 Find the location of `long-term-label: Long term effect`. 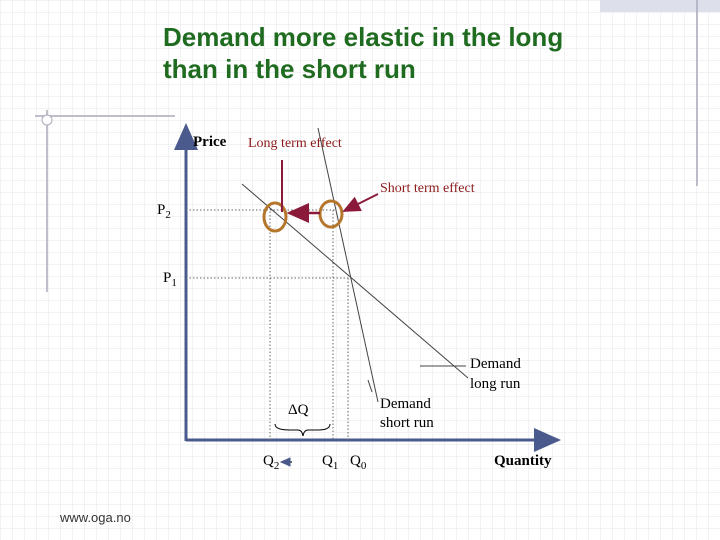

long-term-label: Long term effect is located at coordinates (295, 143).